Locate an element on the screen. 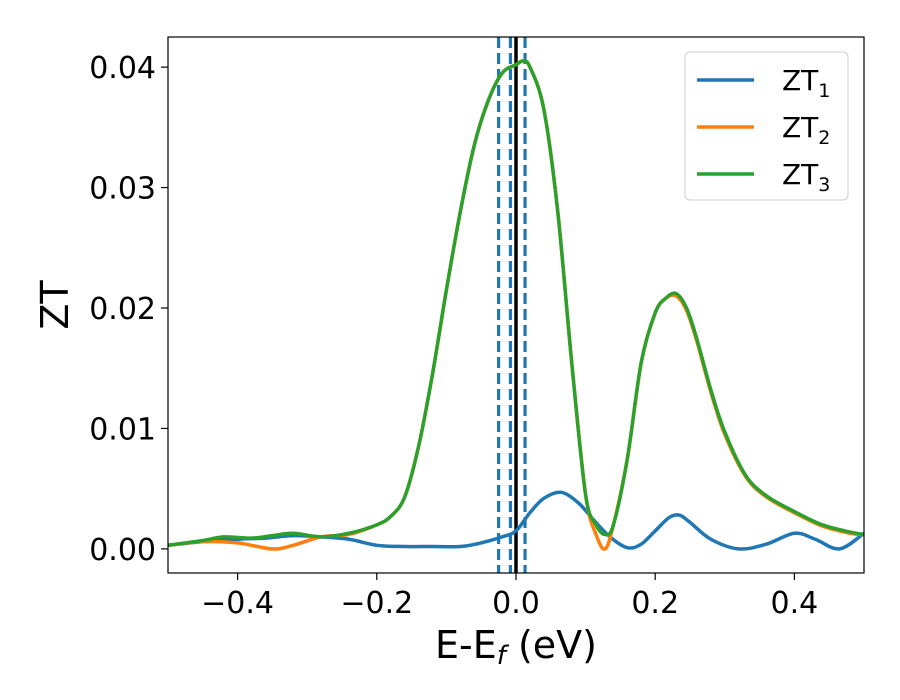 The image size is (900, 700). legend: ZT1 ZT2 ZT3 is located at coordinates (766, 126).